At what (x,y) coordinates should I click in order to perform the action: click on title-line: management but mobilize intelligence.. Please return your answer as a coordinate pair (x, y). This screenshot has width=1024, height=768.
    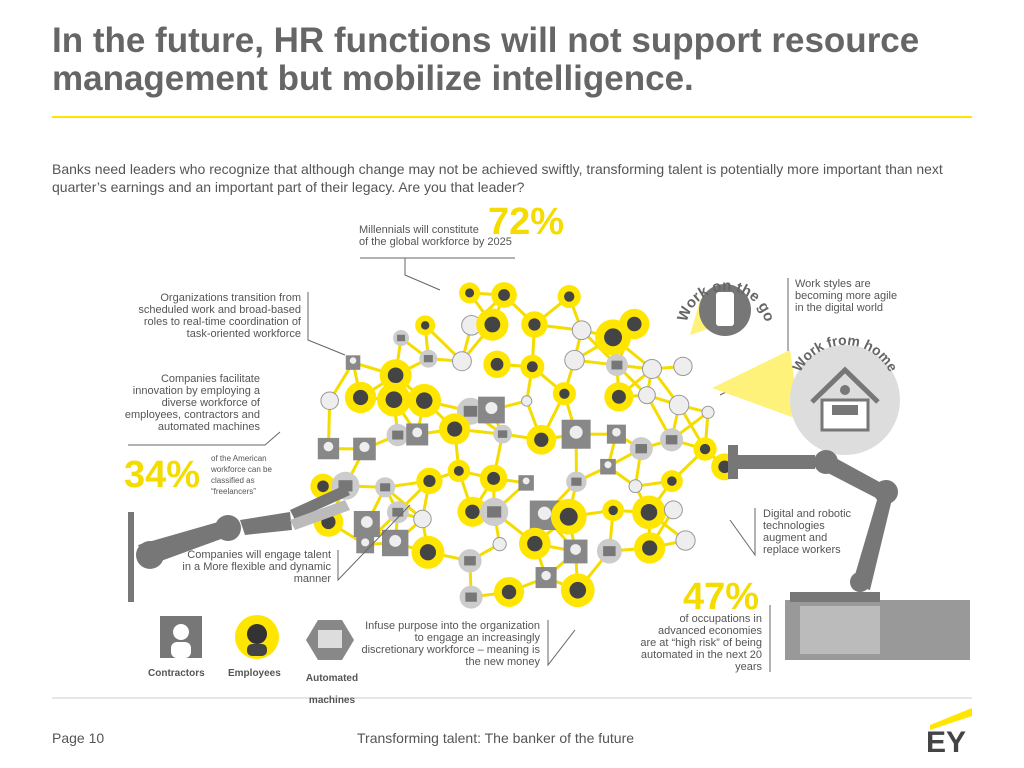
    Looking at the image, I should click on (373, 78).